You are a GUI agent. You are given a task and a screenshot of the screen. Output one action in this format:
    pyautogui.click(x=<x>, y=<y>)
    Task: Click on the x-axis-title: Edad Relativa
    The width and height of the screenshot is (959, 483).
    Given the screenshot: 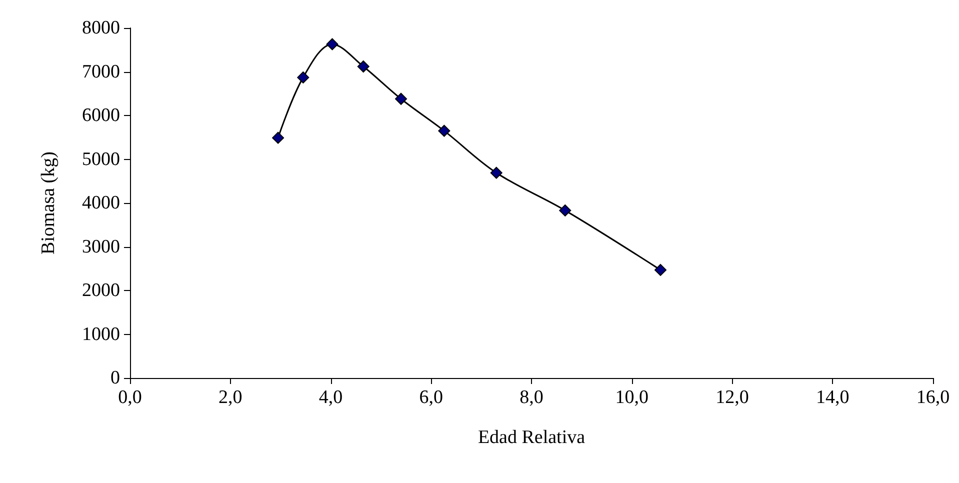 What is the action you would take?
    pyautogui.click(x=532, y=437)
    